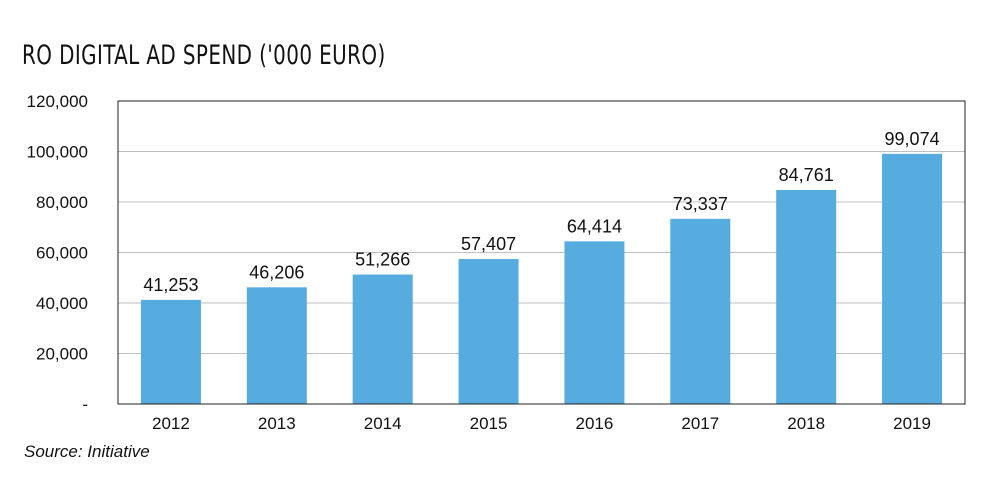 This screenshot has height=478, width=1002. What do you see at coordinates (595, 423) in the screenshot?
I see `x-tick-label-2016: 2016` at bounding box center [595, 423].